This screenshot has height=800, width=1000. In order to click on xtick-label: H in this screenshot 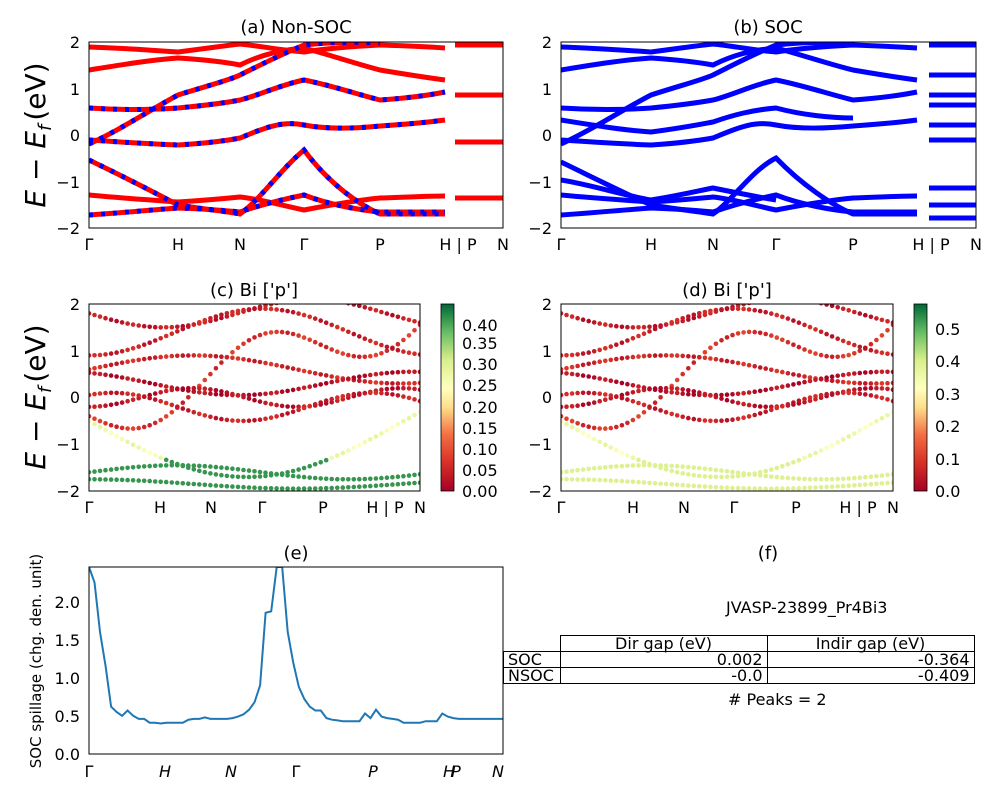, I will do `click(165, 771)`.